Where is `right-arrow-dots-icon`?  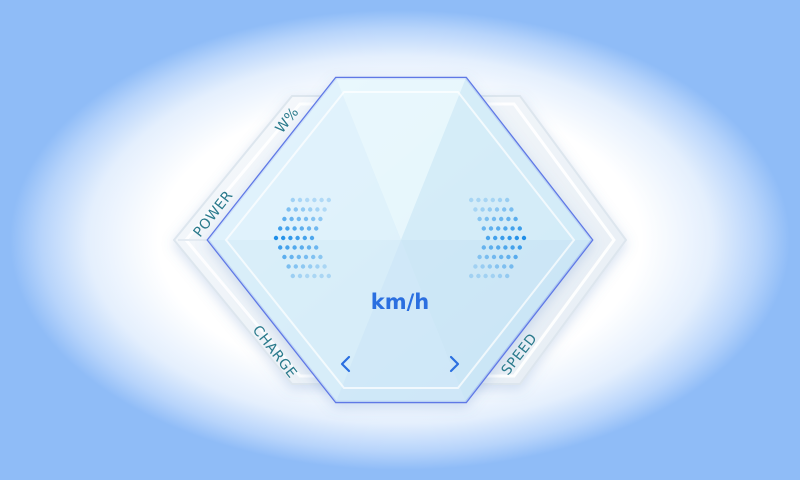 right-arrow-dots-icon is located at coordinates (498, 238).